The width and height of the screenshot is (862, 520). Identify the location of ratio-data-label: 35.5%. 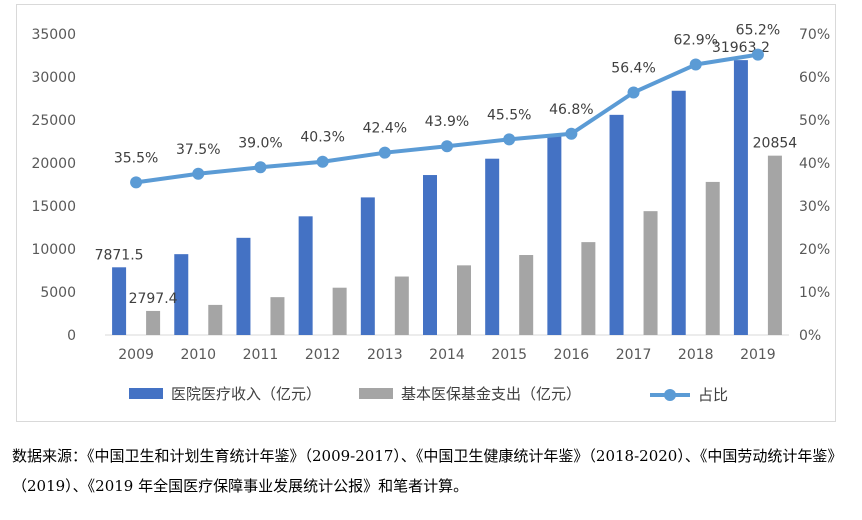
(136, 158).